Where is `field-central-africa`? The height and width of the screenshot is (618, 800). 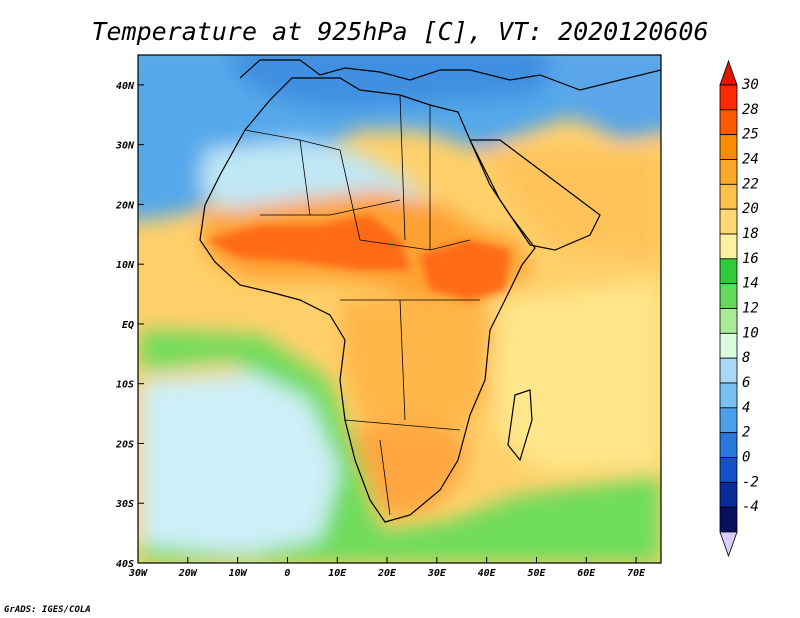
field-central-africa is located at coordinates (420, 367).